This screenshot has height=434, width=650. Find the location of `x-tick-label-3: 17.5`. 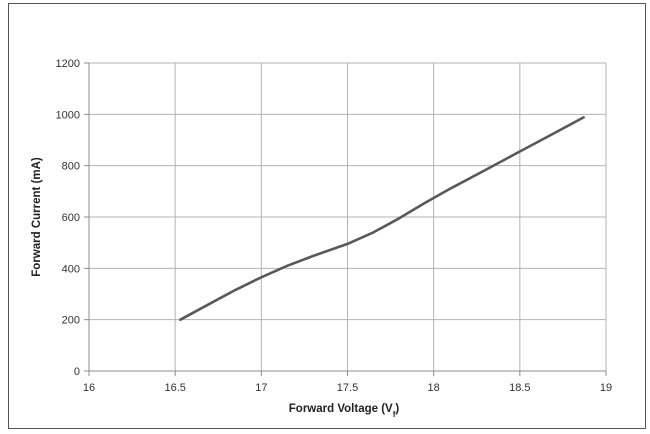

x-tick-label-3: 17.5 is located at coordinates (347, 388).